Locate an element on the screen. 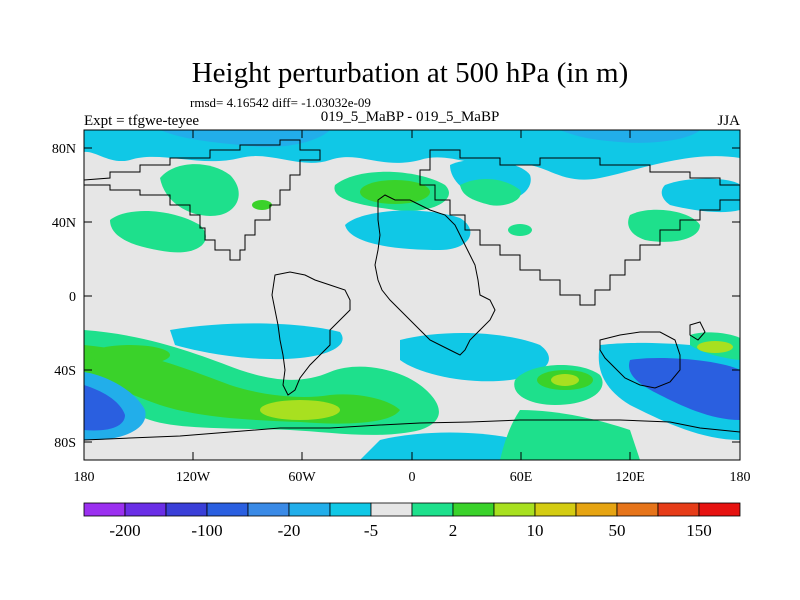 The image size is (800, 600). fill-sw-deepblue is located at coordinates (104, 408).